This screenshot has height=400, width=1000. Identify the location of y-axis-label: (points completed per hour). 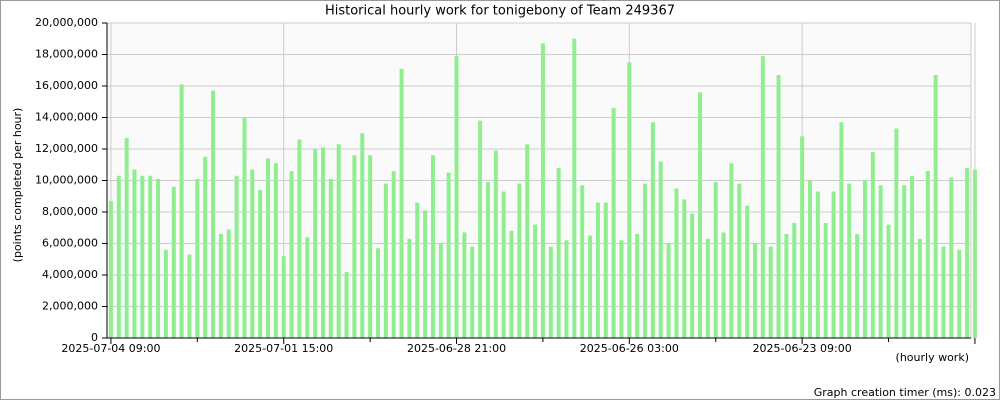
(17, 185).